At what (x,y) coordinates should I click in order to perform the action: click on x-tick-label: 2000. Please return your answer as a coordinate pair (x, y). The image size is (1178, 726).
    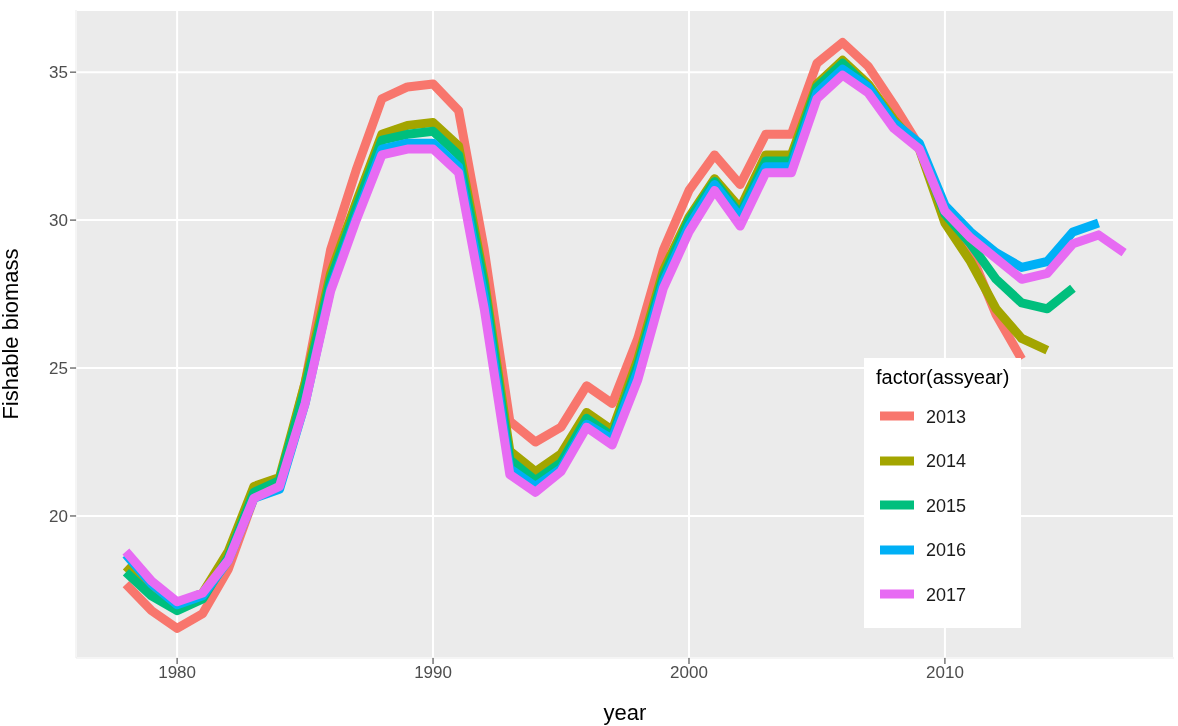
    Looking at the image, I should click on (689, 673).